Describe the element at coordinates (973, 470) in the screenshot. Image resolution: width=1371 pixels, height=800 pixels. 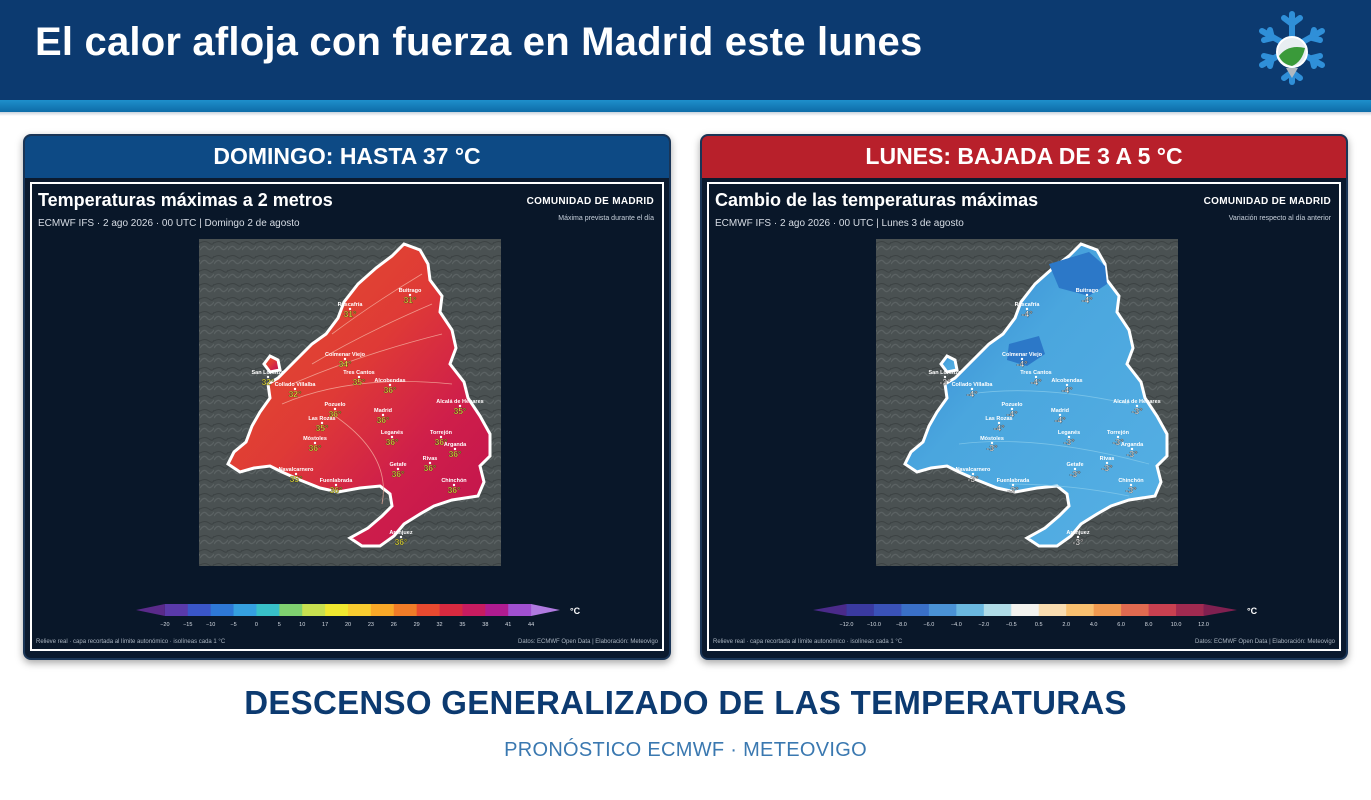
I see `city-name: Navalcarnero` at that location.